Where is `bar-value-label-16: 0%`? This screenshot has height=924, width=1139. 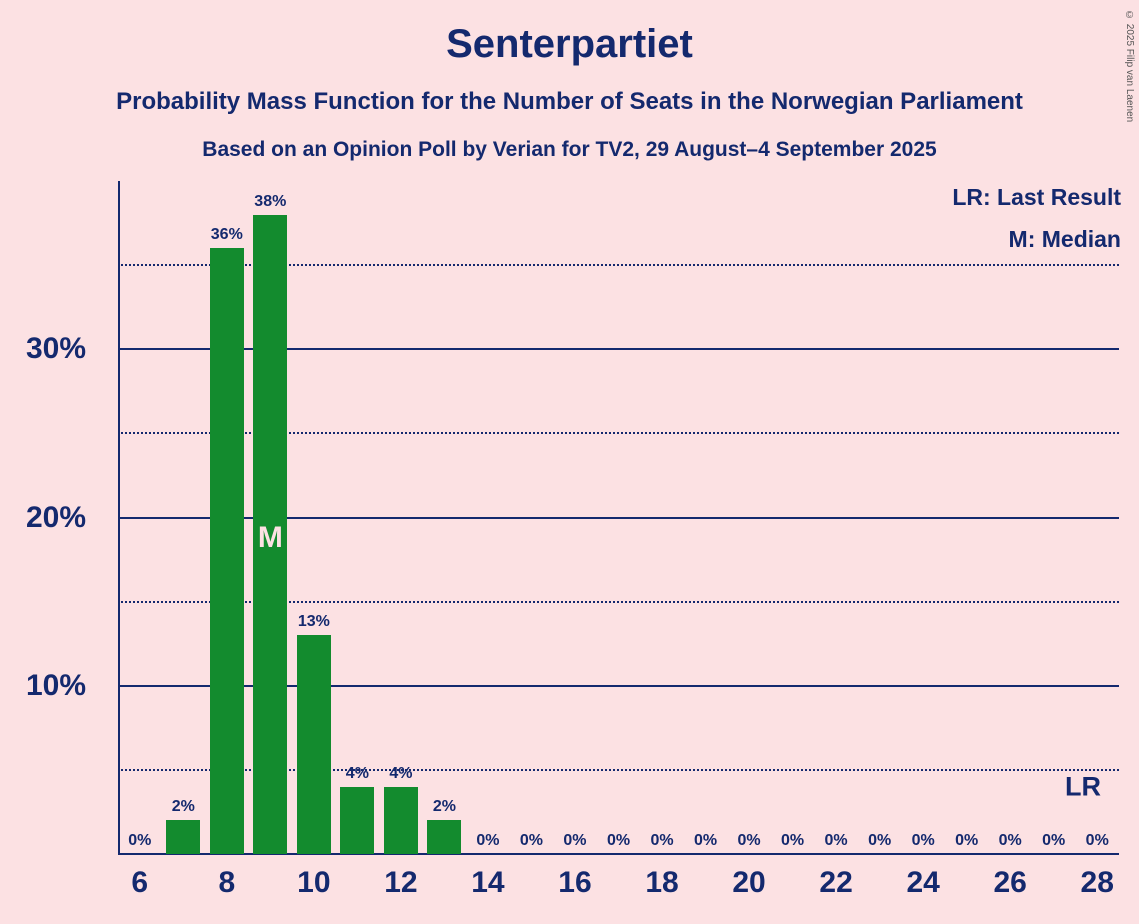 bar-value-label-16: 0% is located at coordinates (575, 840).